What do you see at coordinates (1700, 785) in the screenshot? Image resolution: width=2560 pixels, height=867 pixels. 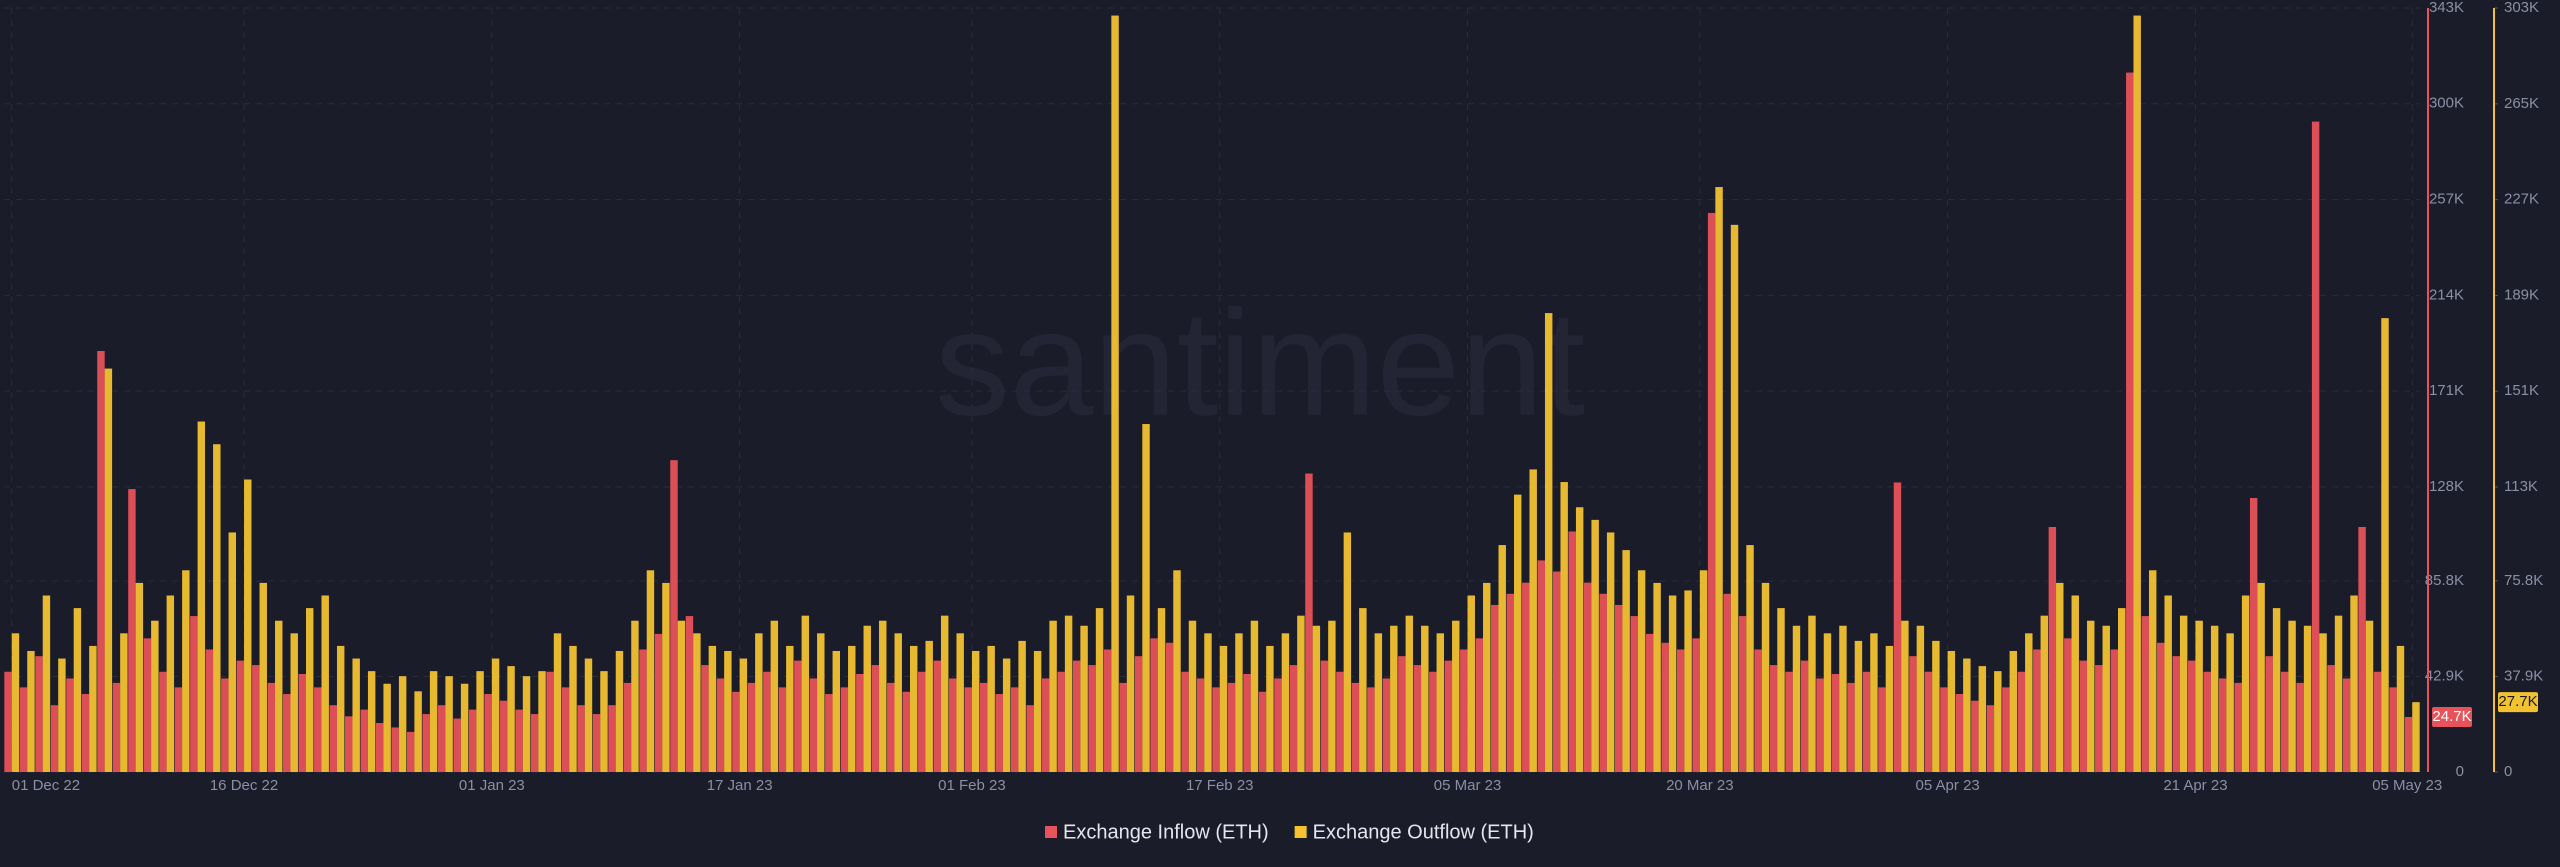 I see `x-tick-label: 20 Mar 23` at bounding box center [1700, 785].